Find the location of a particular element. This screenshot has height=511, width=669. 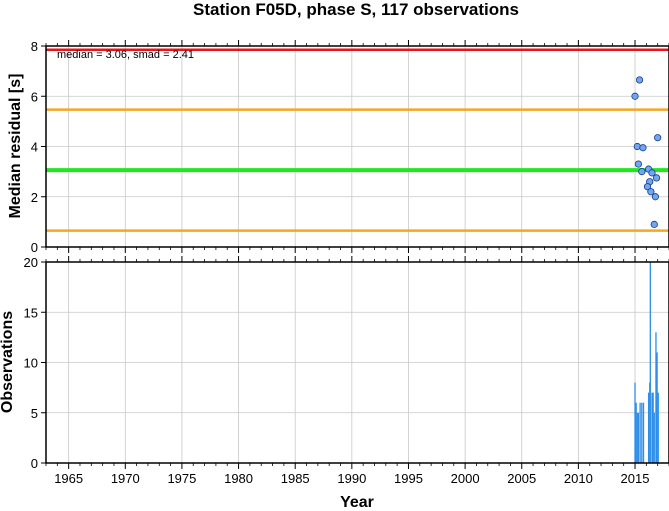

x-tick-label: 2015 is located at coordinates (635, 478).